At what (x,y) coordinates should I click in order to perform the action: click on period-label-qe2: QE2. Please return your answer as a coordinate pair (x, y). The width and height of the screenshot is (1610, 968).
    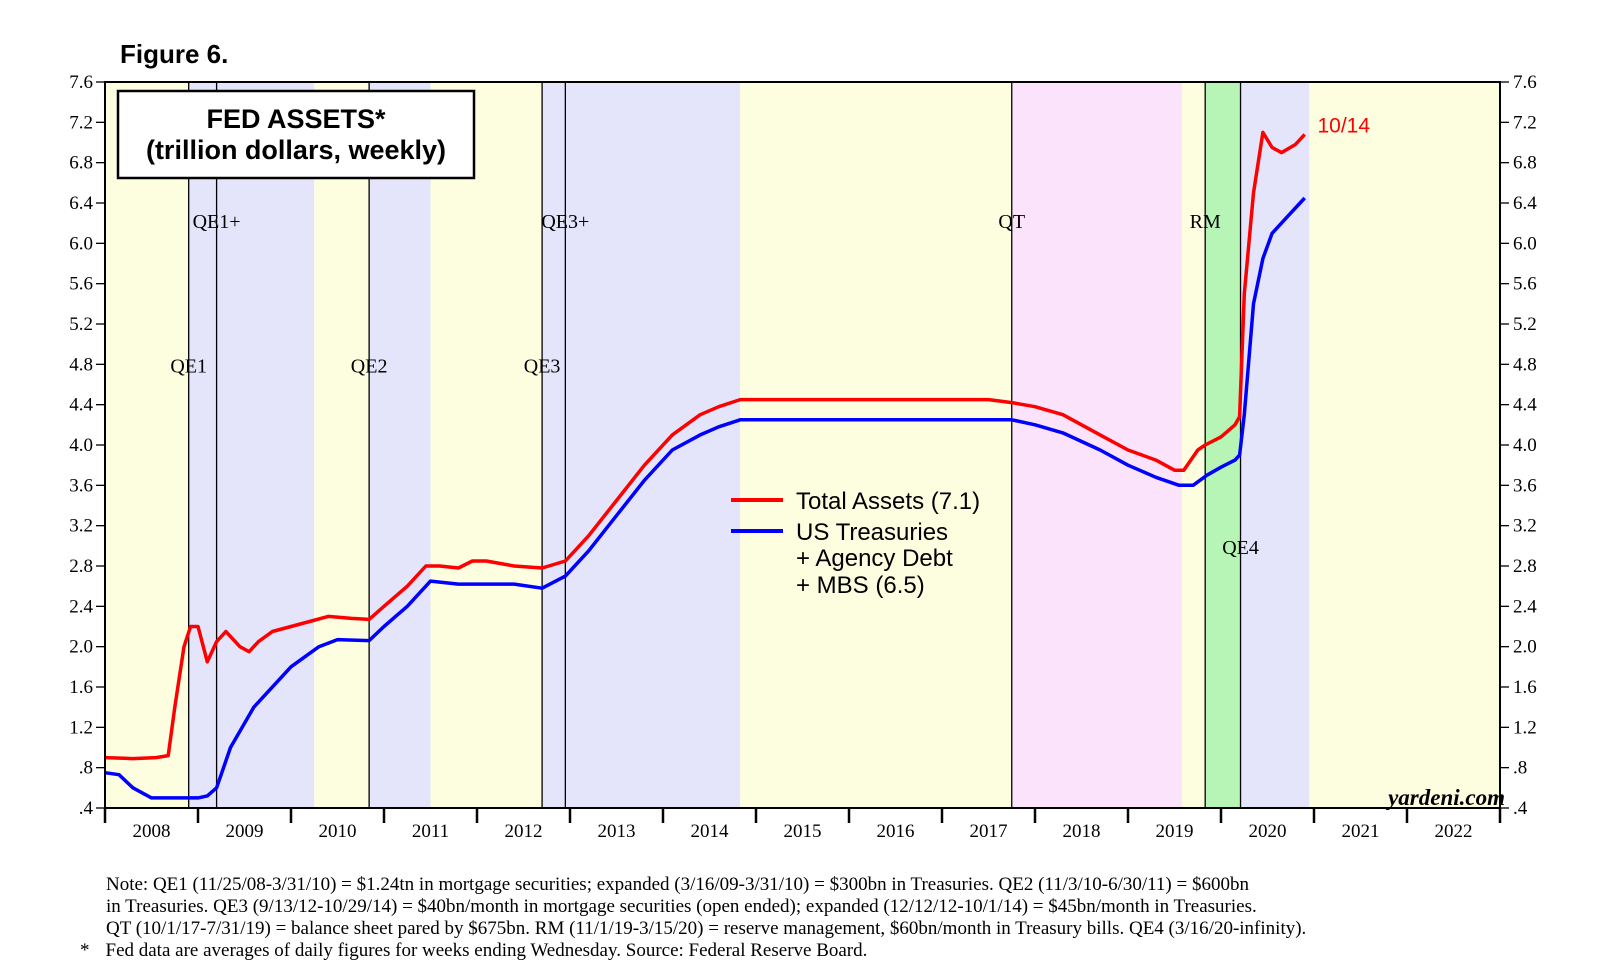
    Looking at the image, I should click on (369, 366).